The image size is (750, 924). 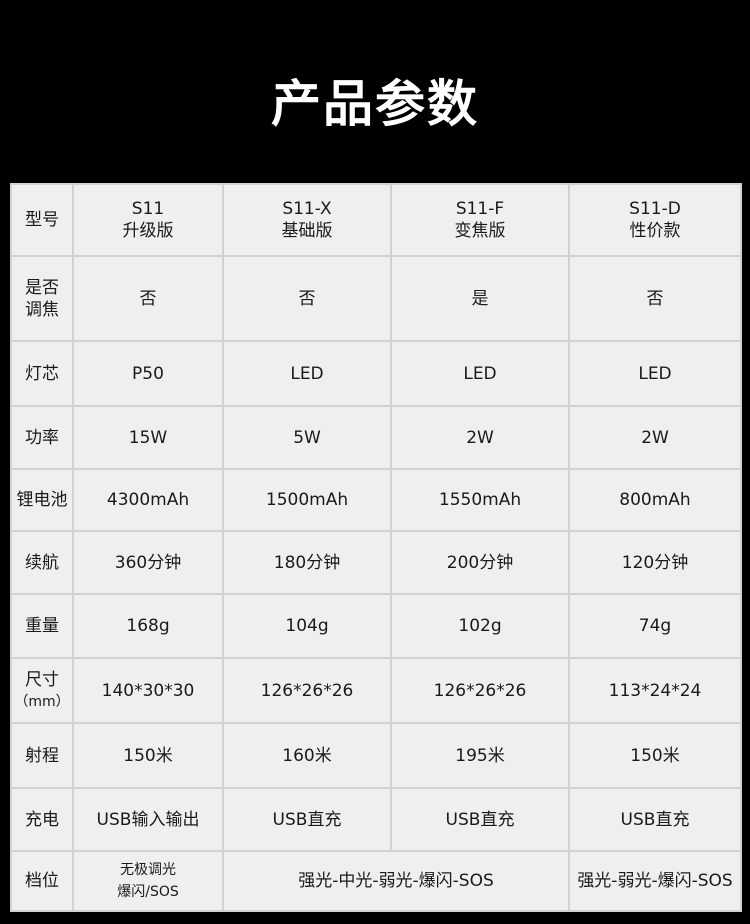 I want to click on value-cell: 800mAh, so click(x=655, y=500).